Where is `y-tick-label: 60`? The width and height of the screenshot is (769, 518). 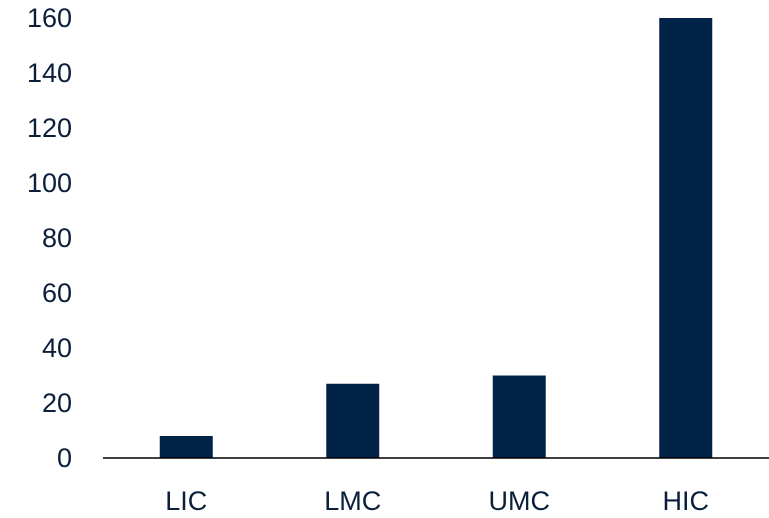
y-tick-label: 60 is located at coordinates (57, 293).